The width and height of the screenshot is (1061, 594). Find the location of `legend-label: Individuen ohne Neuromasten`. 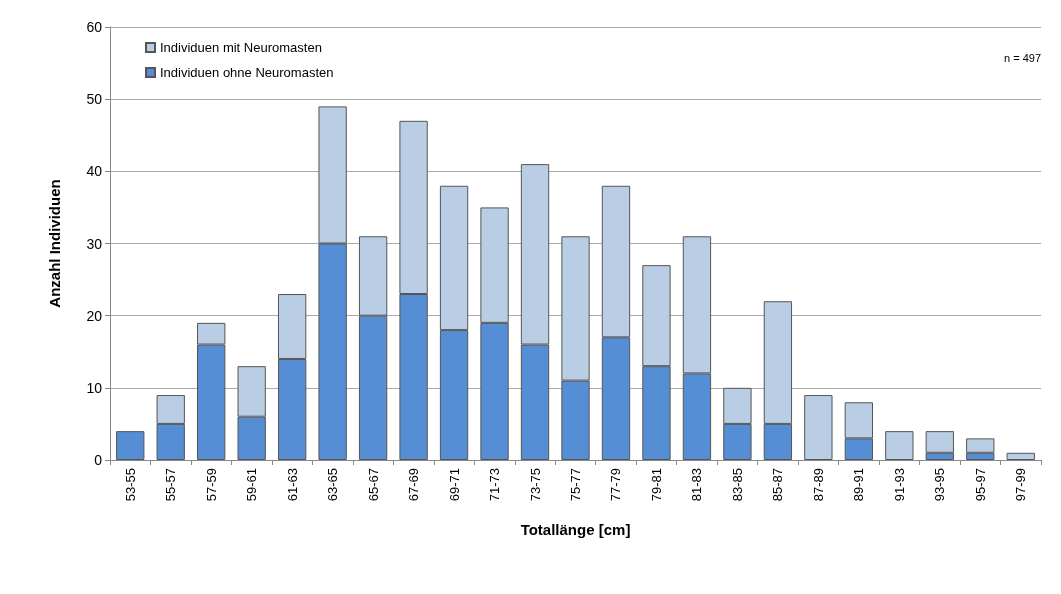

legend-label: Individuen ohne Neuromasten is located at coordinates (247, 72).